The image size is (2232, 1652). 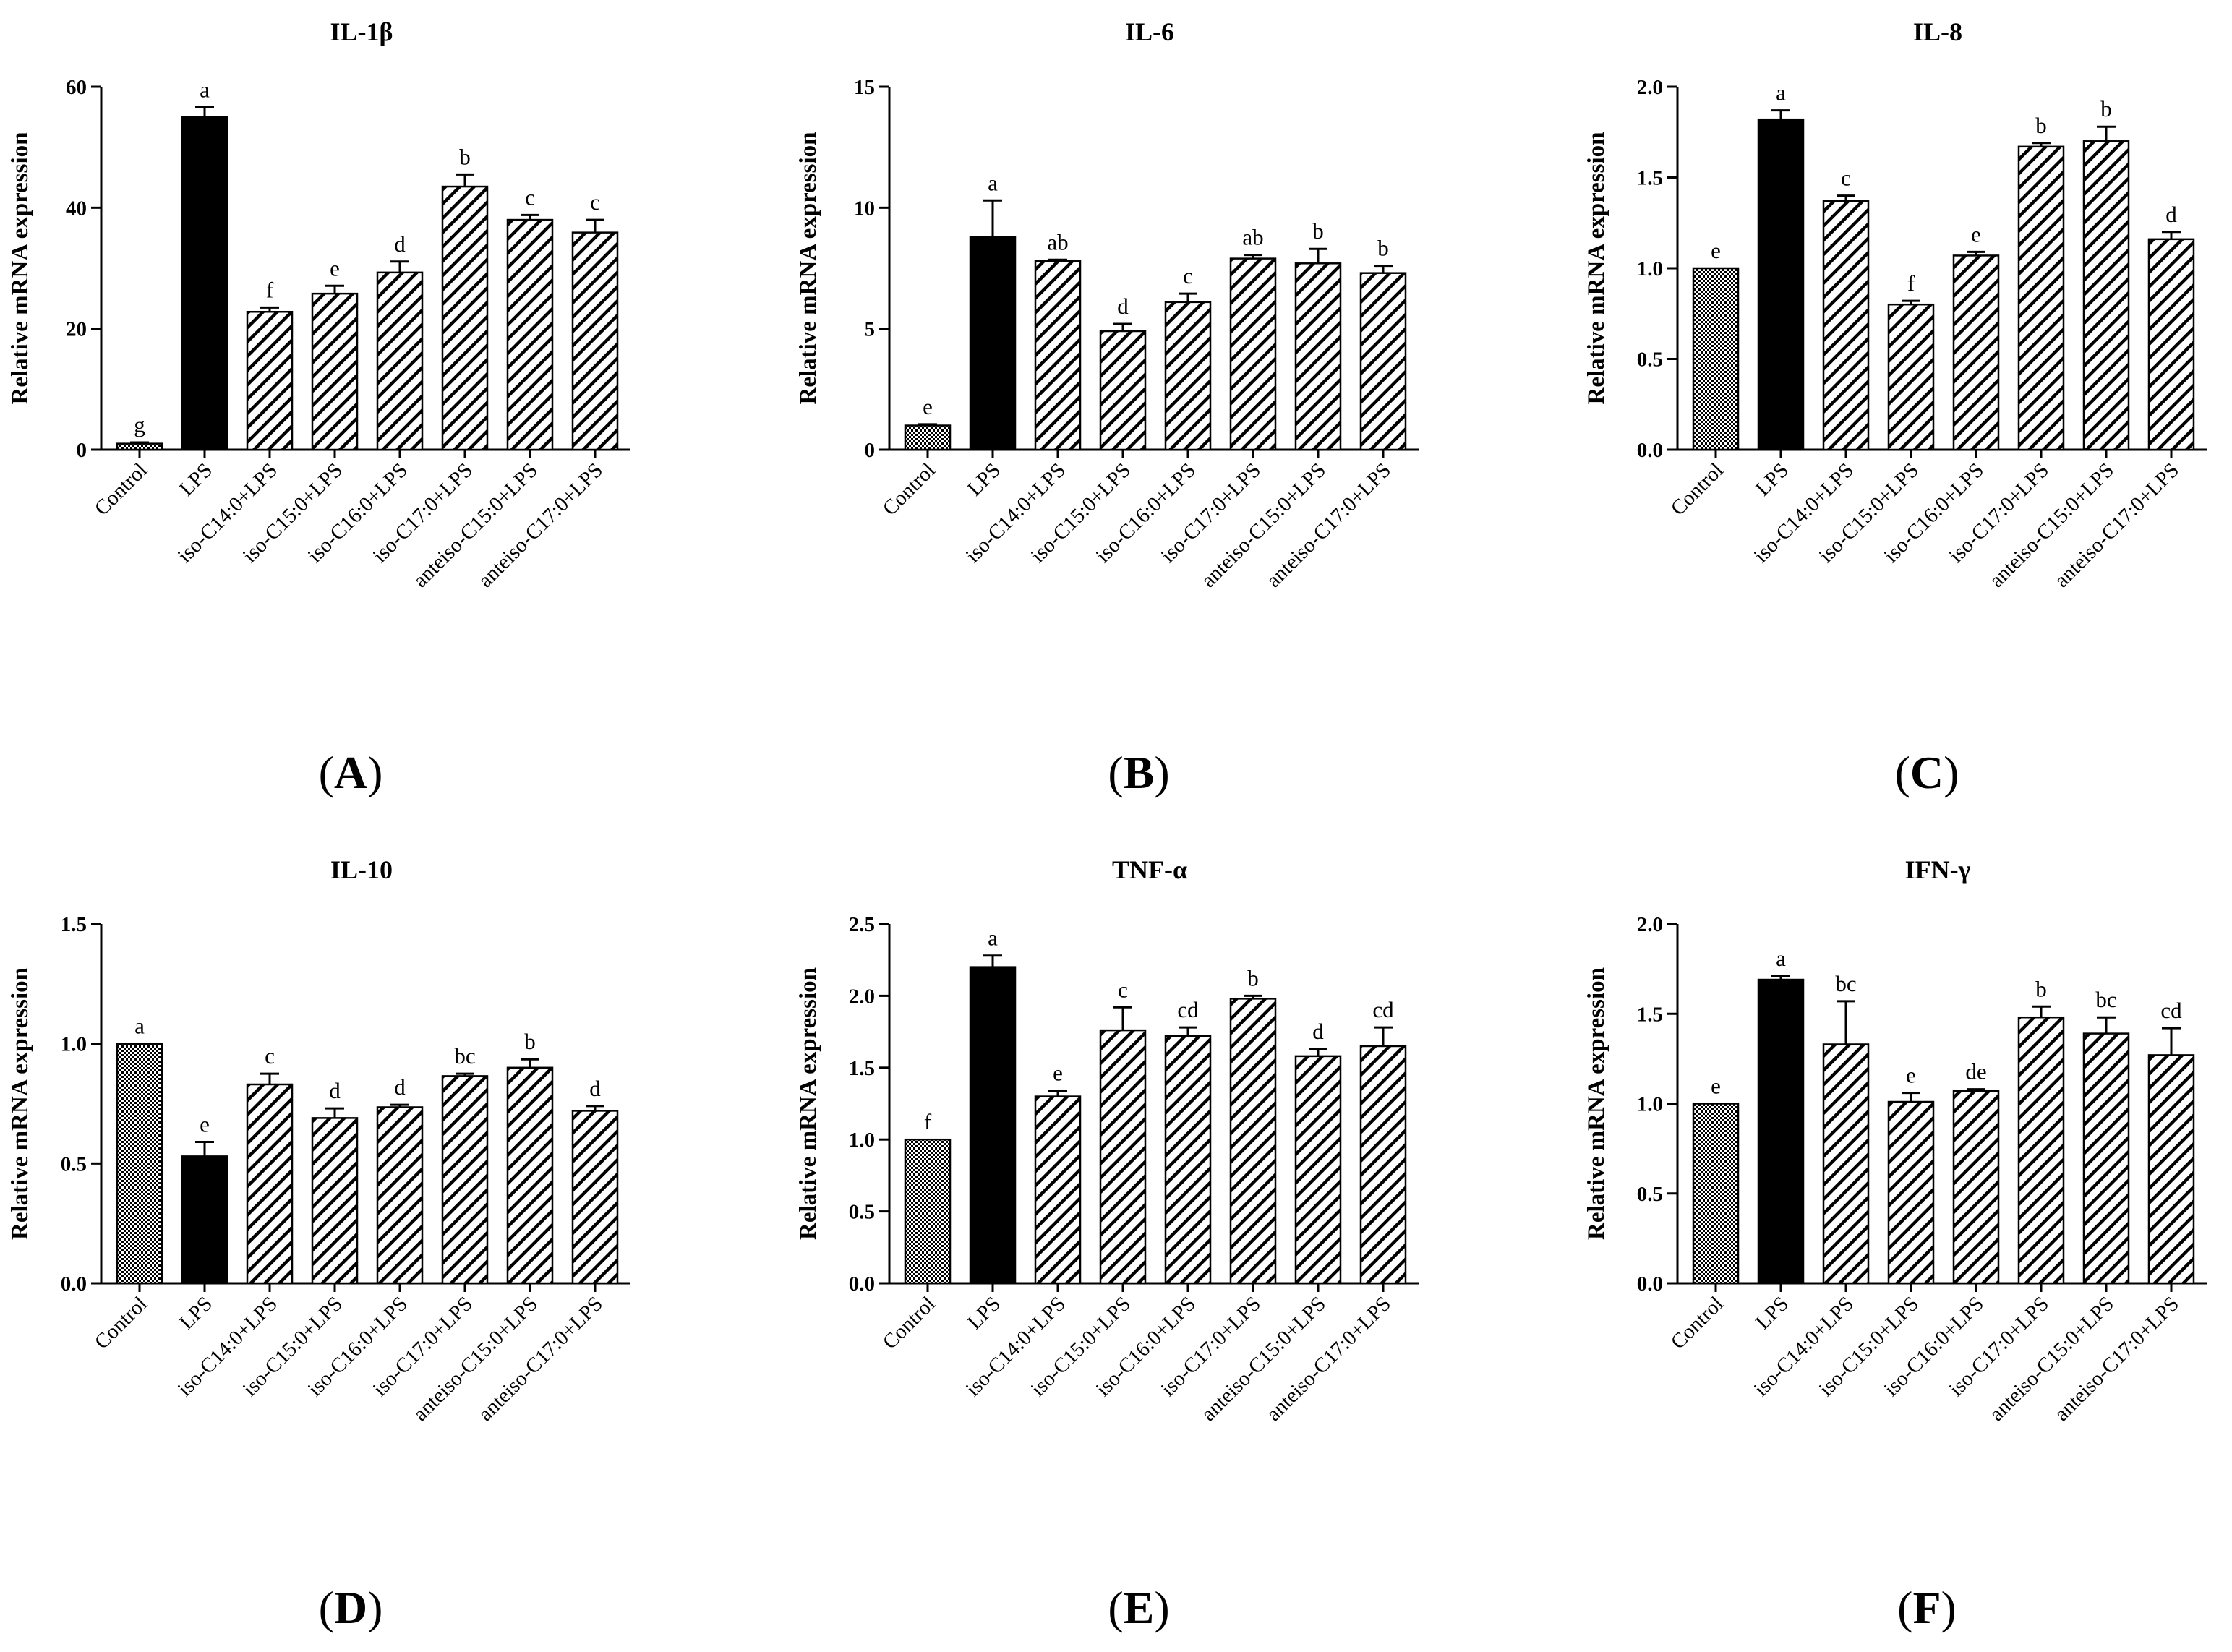 I want to click on panel-label: (F), so click(x=1927, y=1608).